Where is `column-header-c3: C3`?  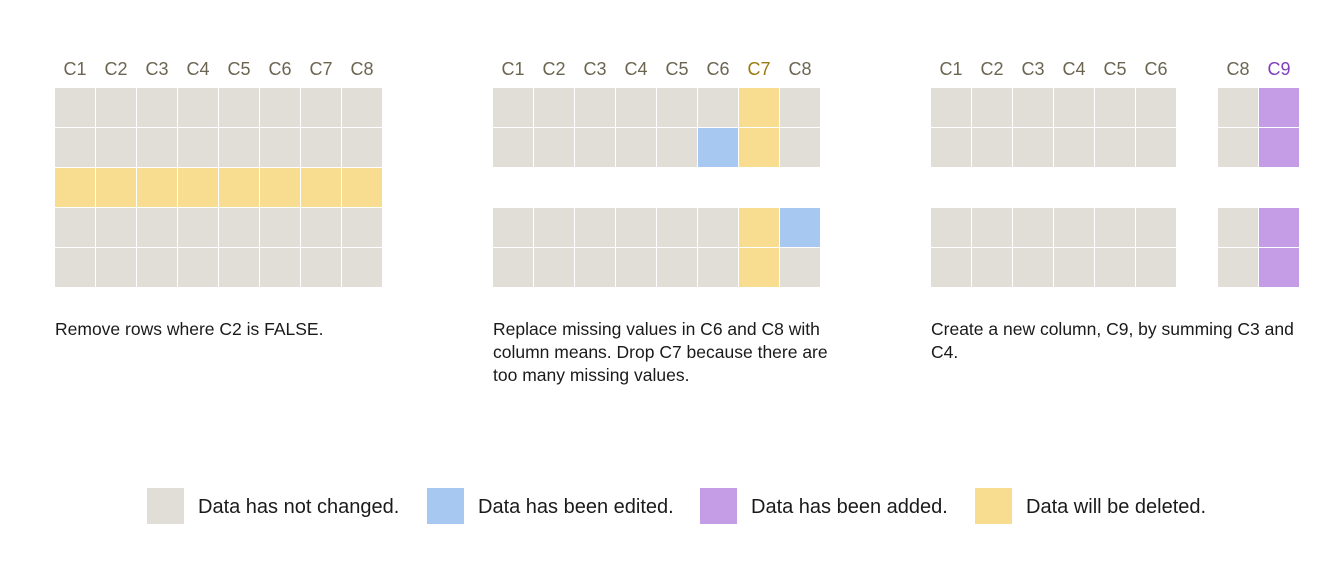 column-header-c3: C3 is located at coordinates (157, 69).